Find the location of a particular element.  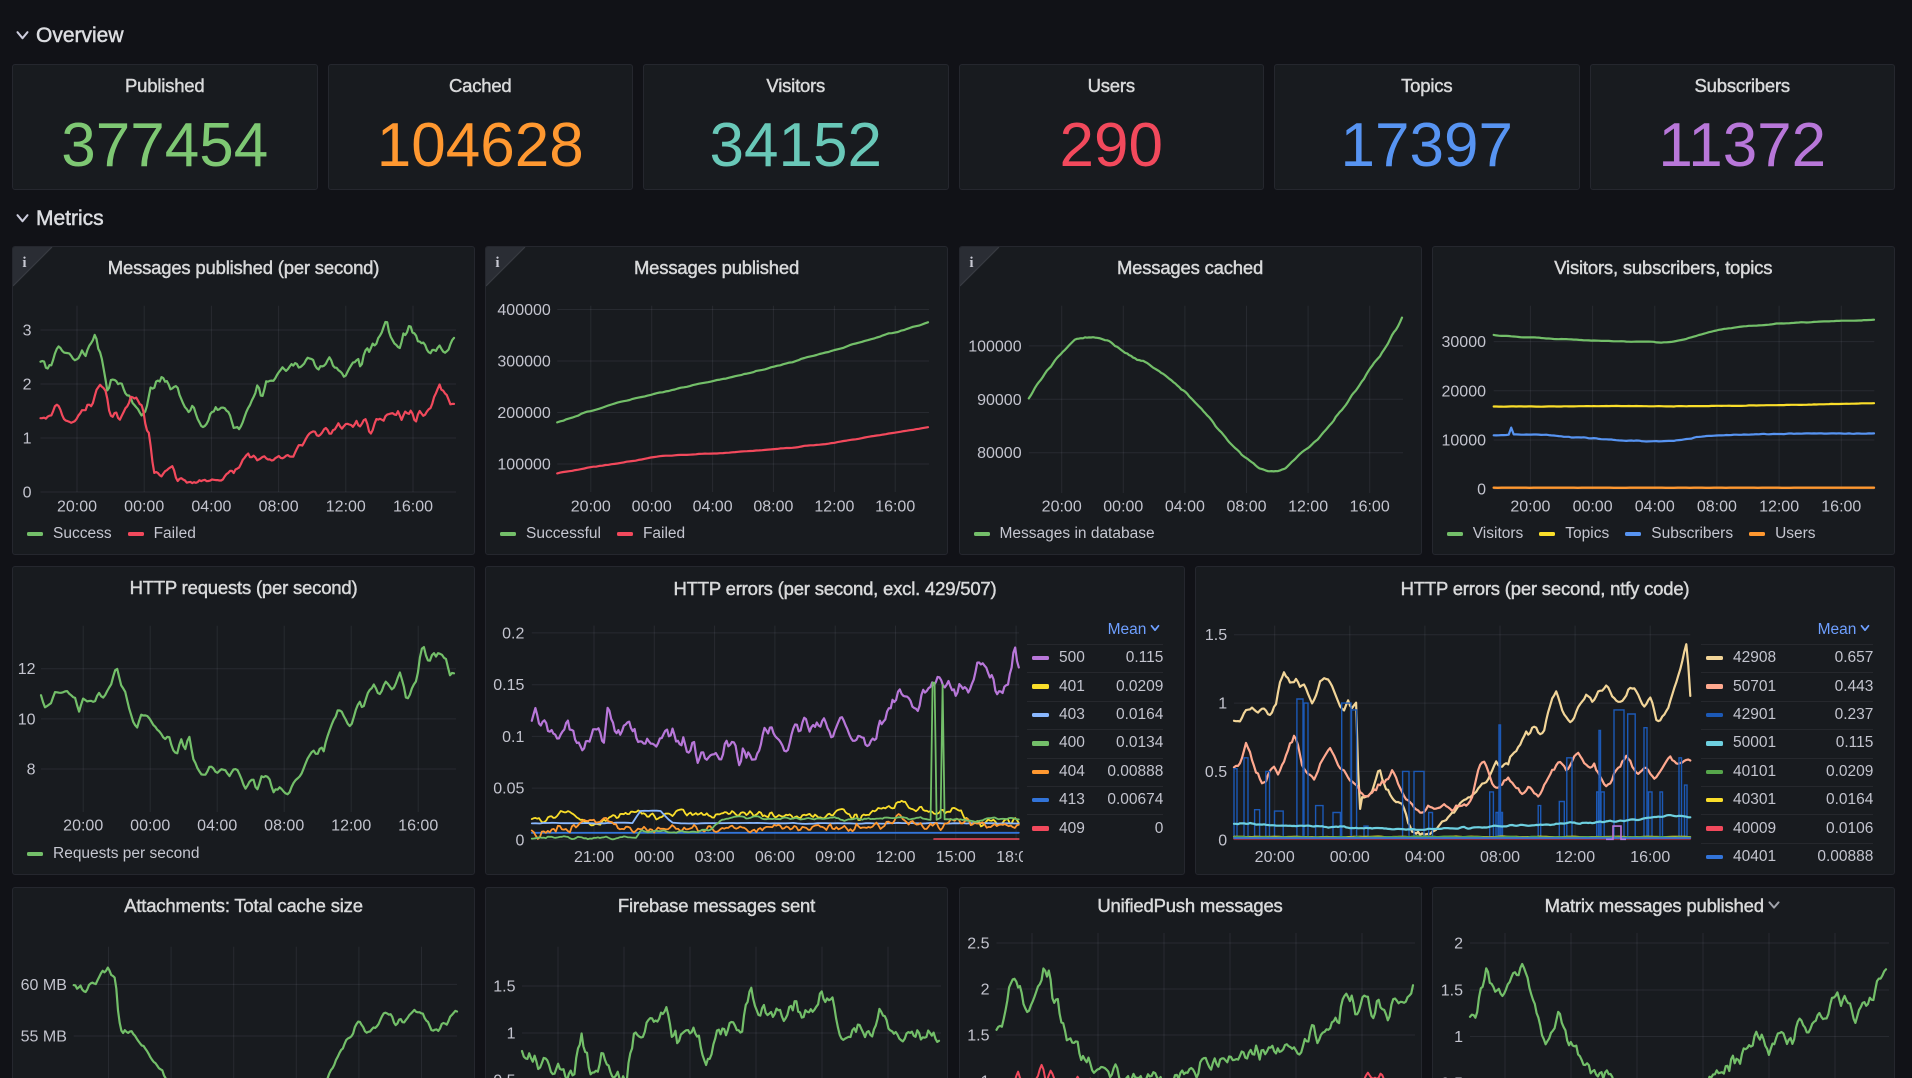

svg-text: 0.2 is located at coordinates (513, 633).